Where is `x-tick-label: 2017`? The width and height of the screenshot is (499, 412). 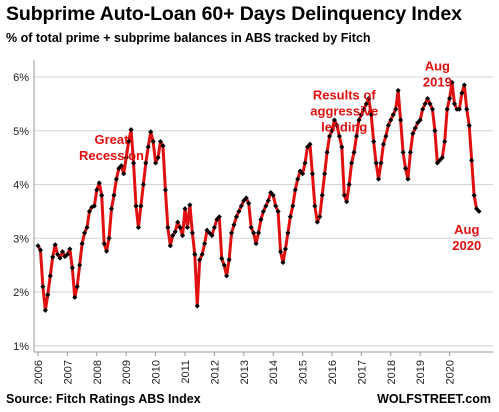
x-tick-label: 2017 is located at coordinates (362, 372).